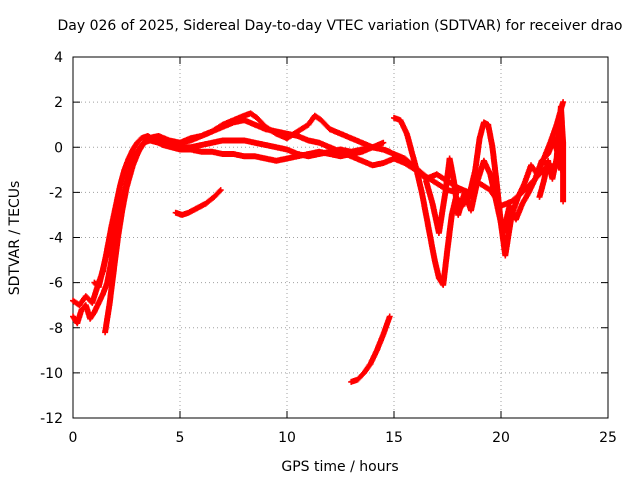  What do you see at coordinates (501, 438) in the screenshot?
I see `x-tick-label: 20` at bounding box center [501, 438].